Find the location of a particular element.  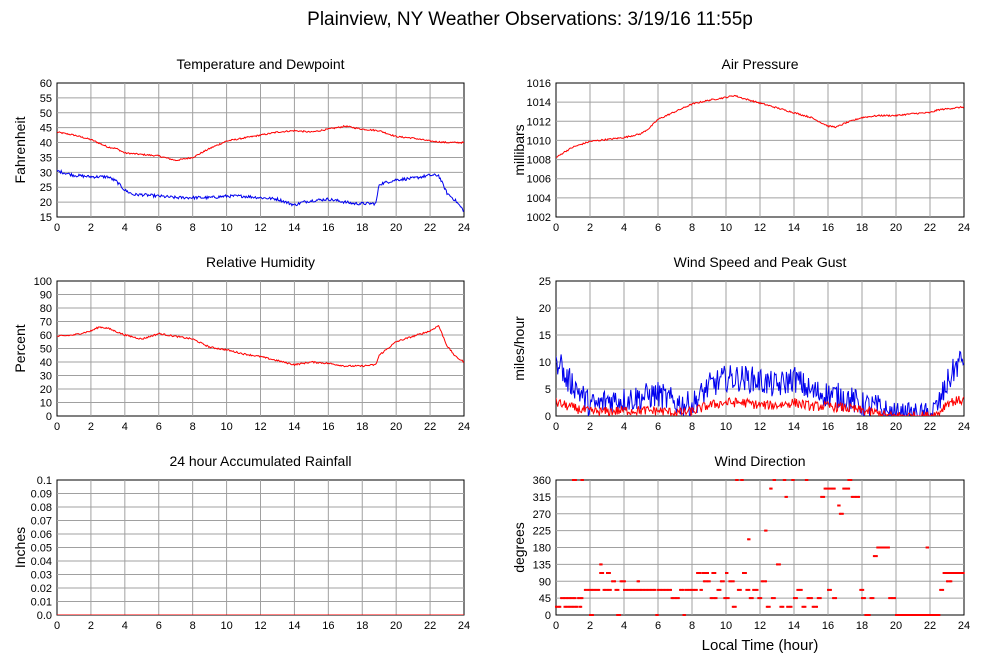

y-tick-label: 1006 is located at coordinates (539, 180).